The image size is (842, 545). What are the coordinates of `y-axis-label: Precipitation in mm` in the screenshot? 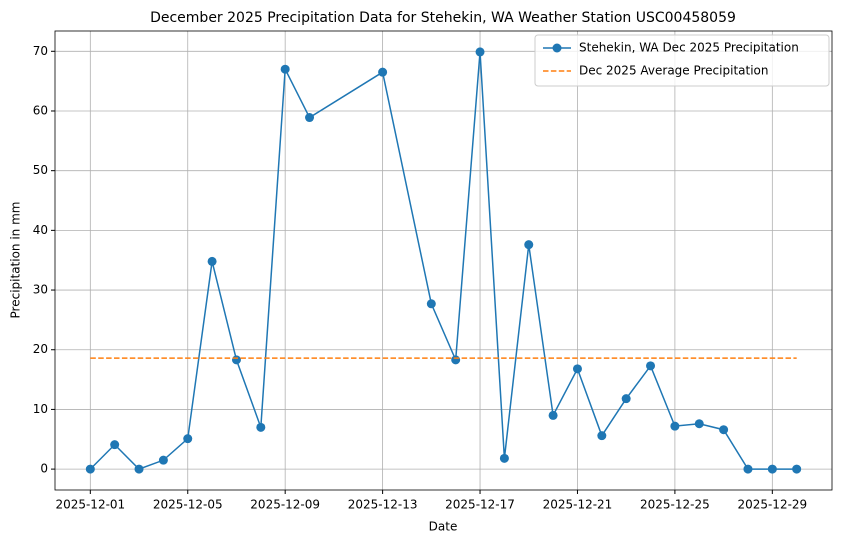 It's located at (16, 260).